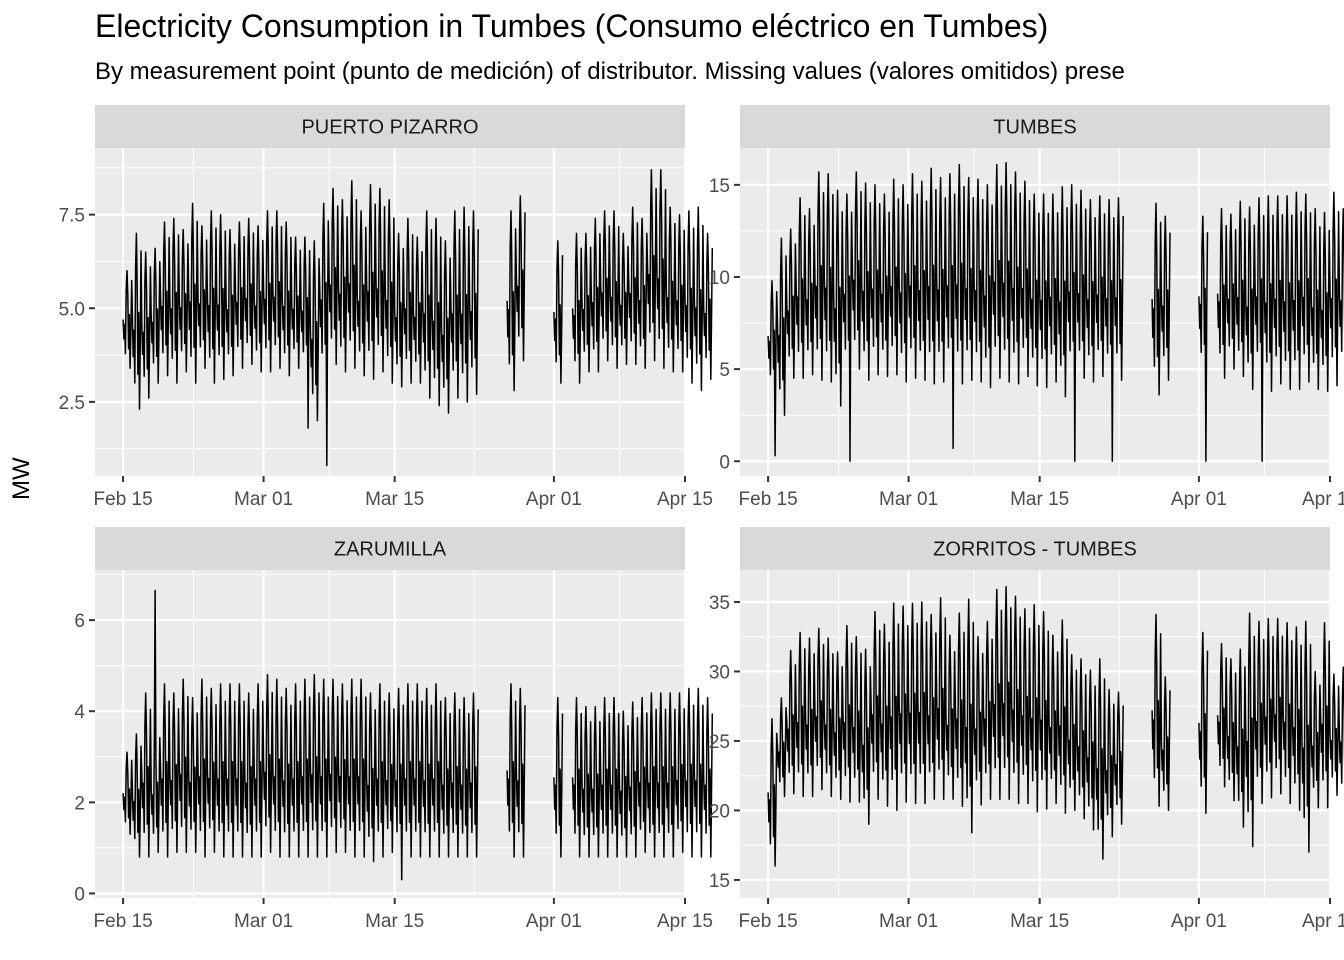  I want to click on y-tick-label: 5, so click(724, 370).